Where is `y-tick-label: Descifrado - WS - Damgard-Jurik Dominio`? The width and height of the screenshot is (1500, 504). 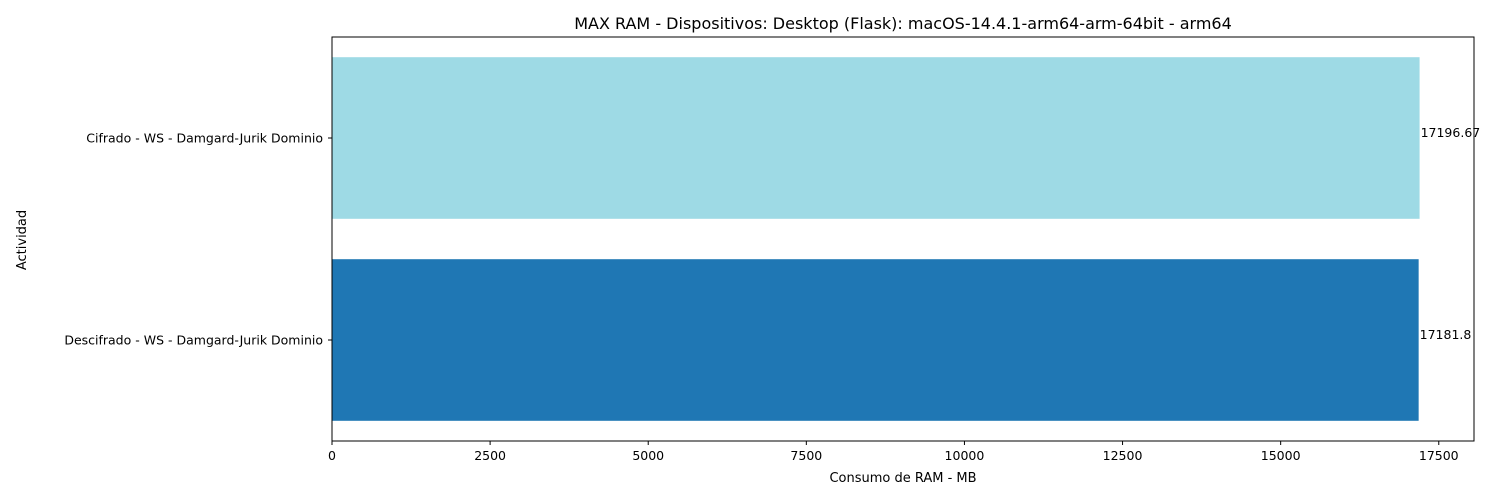
y-tick-label: Descifrado - WS - Damgard-Jurik Dominio is located at coordinates (193, 340).